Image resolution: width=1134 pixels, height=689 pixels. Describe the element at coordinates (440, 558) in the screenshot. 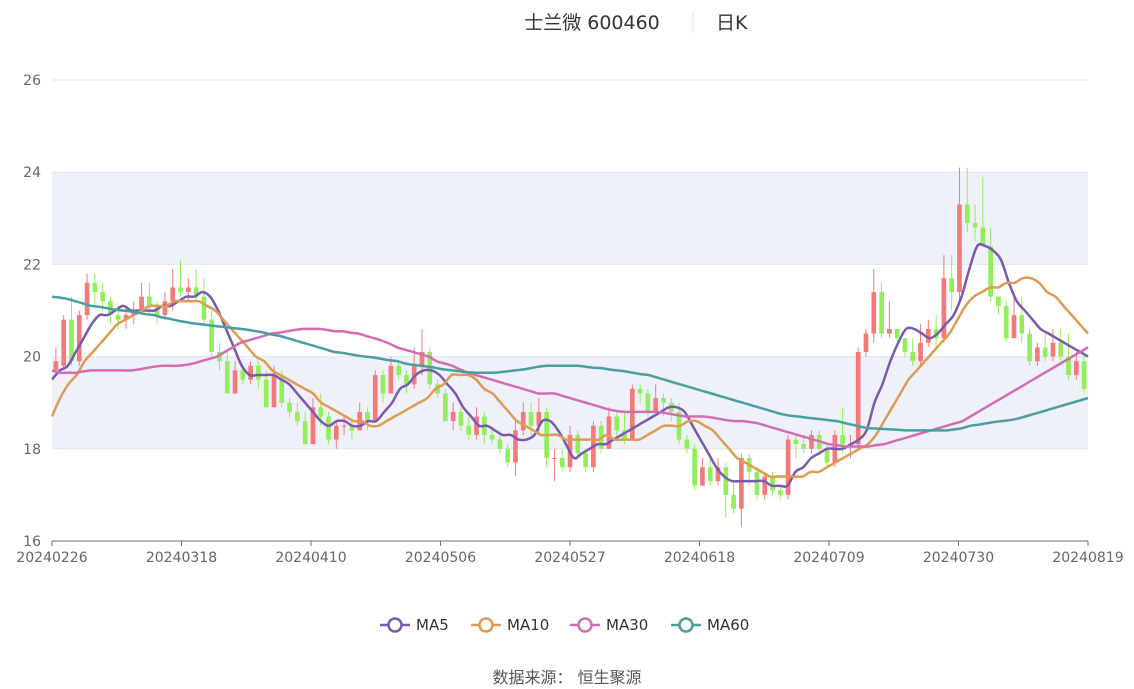

I see `x-tick-label: 20240506` at that location.